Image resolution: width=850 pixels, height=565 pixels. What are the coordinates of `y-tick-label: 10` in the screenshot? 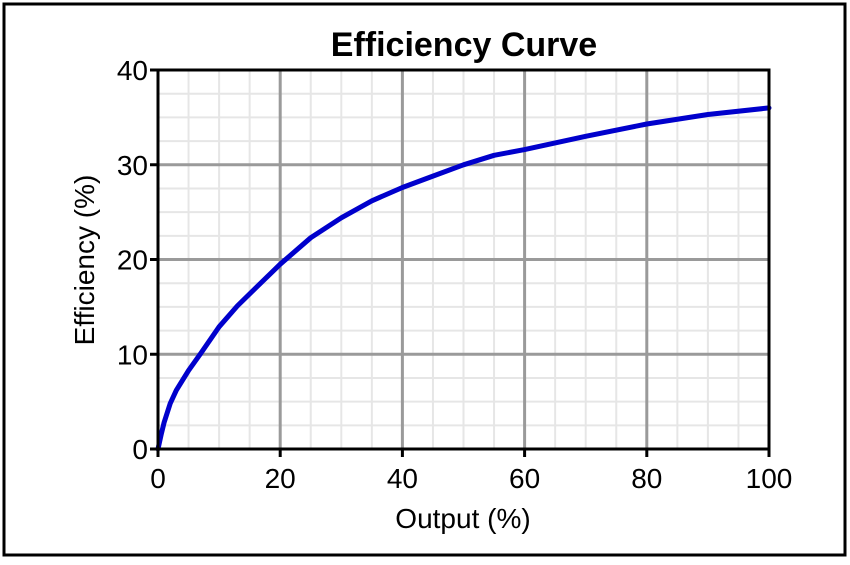 It's located at (132, 354).